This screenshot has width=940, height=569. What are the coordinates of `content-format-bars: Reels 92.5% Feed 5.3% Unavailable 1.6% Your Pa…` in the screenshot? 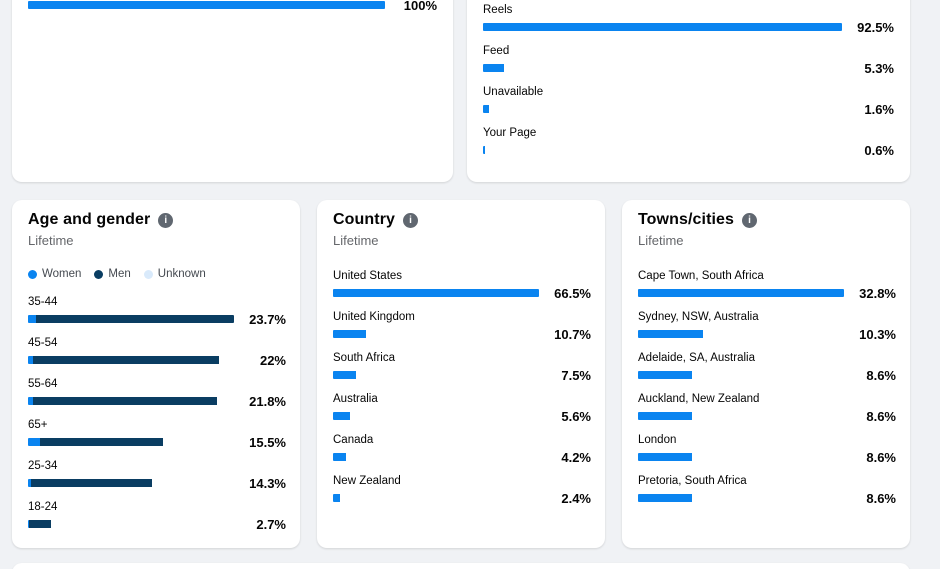 It's located at (688, 80).